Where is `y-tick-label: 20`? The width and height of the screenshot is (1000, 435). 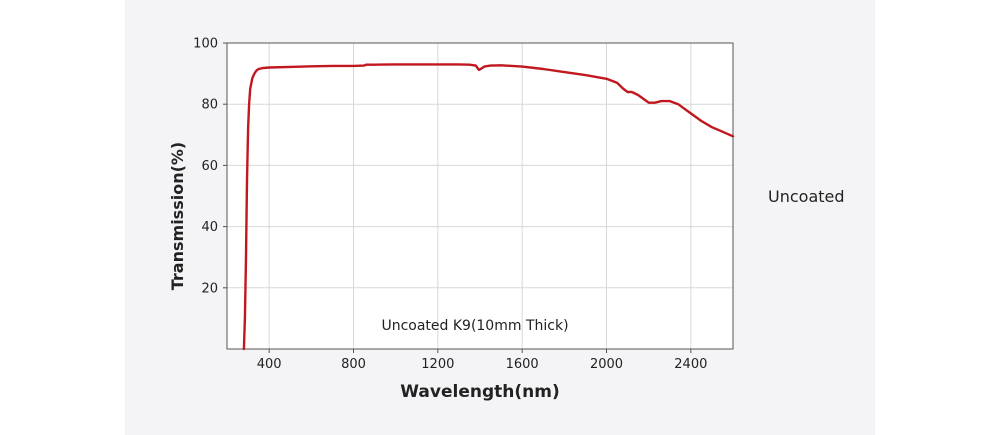
y-tick-label: 20 is located at coordinates (209, 288).